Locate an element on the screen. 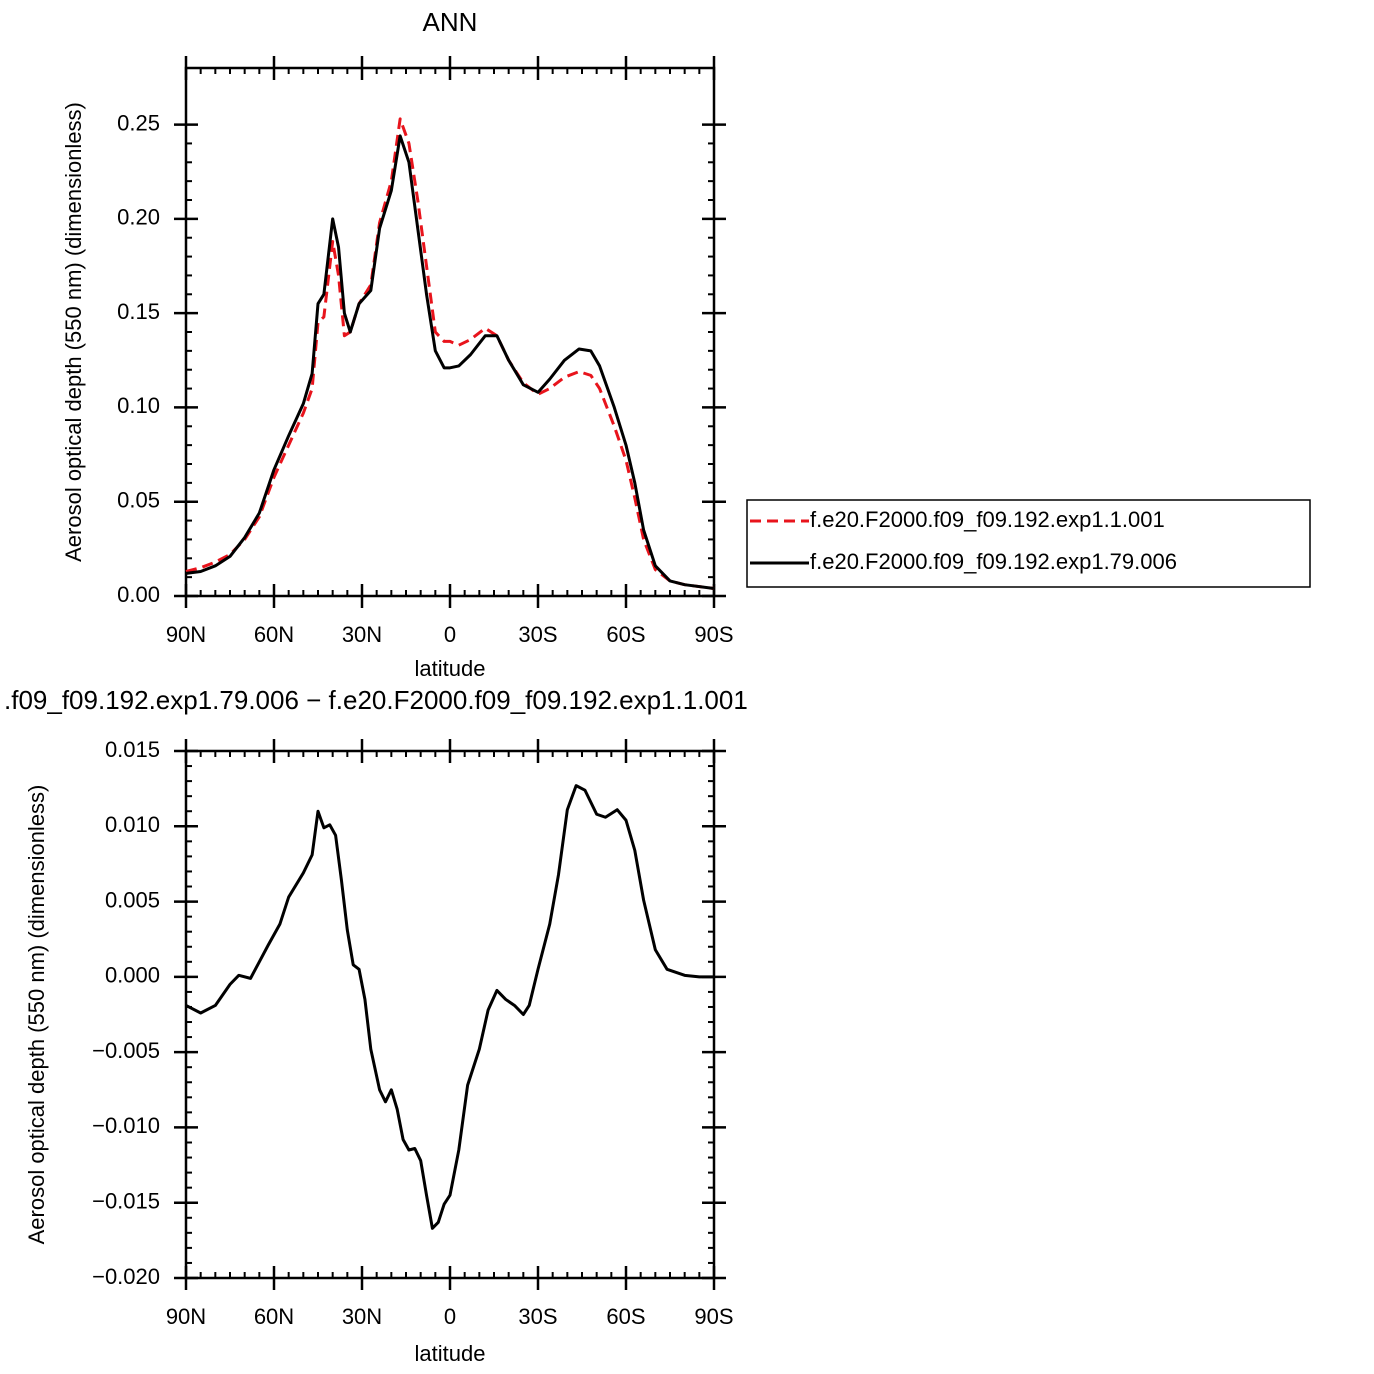 This screenshot has width=1374, height=1374. y-tick-label: −0.020 is located at coordinates (126, 1276).